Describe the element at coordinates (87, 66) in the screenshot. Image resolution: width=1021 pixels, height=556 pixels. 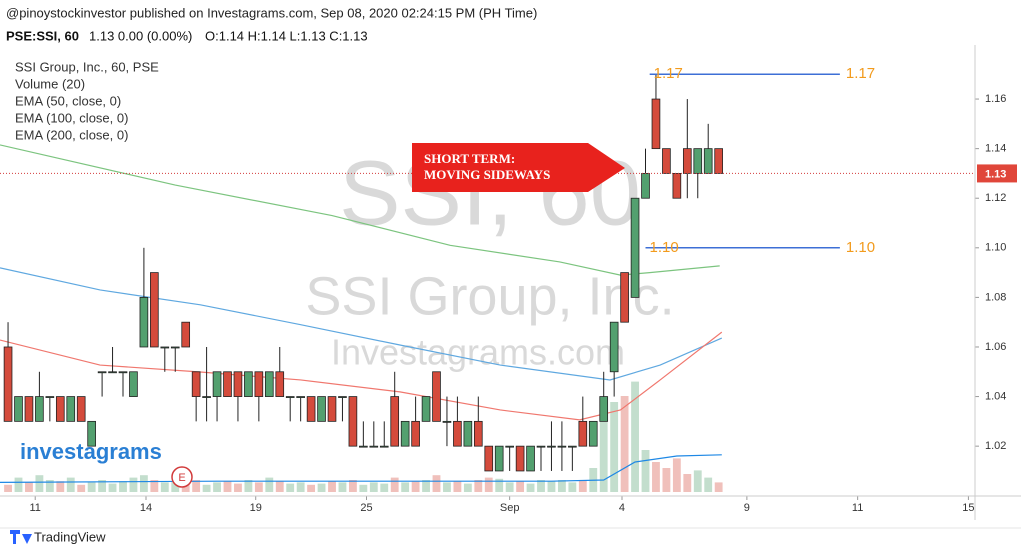
I see `legend-entry: SSI Group, Inc., 60, PSE` at that location.